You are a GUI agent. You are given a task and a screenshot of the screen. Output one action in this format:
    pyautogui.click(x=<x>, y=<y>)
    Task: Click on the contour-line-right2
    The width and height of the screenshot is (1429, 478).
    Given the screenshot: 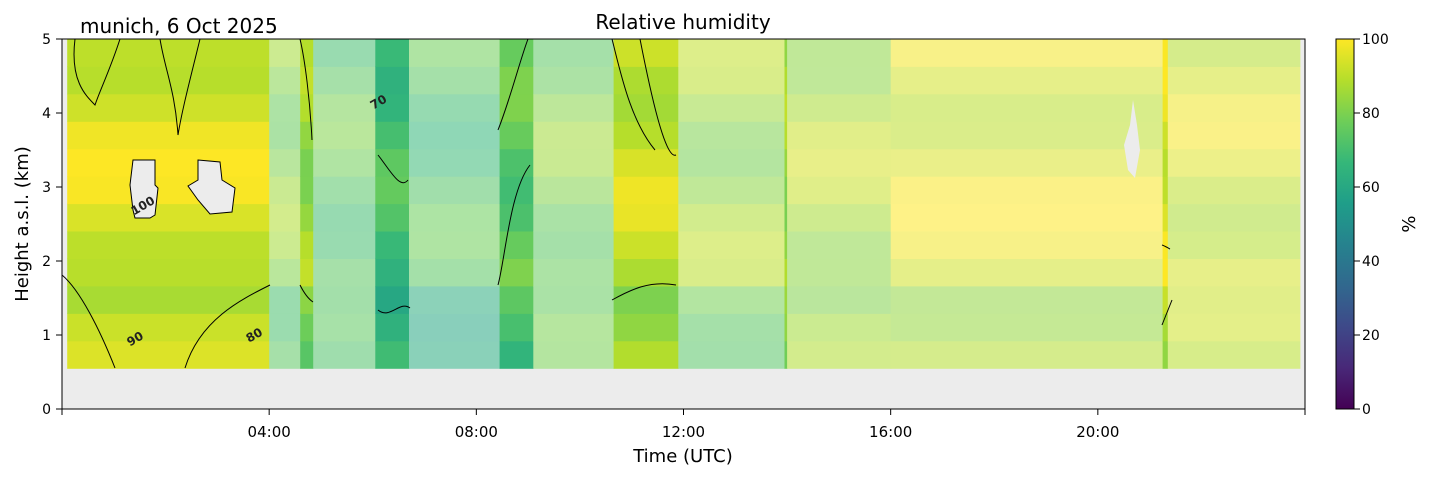 What is the action you would take?
    pyautogui.click(x=644, y=292)
    